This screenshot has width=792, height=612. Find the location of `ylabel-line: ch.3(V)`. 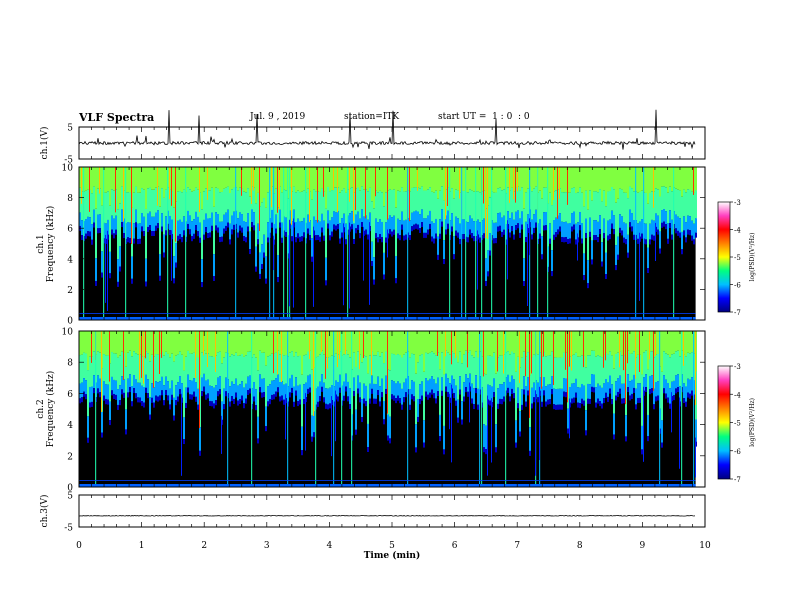

ylabel-line: ch.3(V) is located at coordinates (44, 511).